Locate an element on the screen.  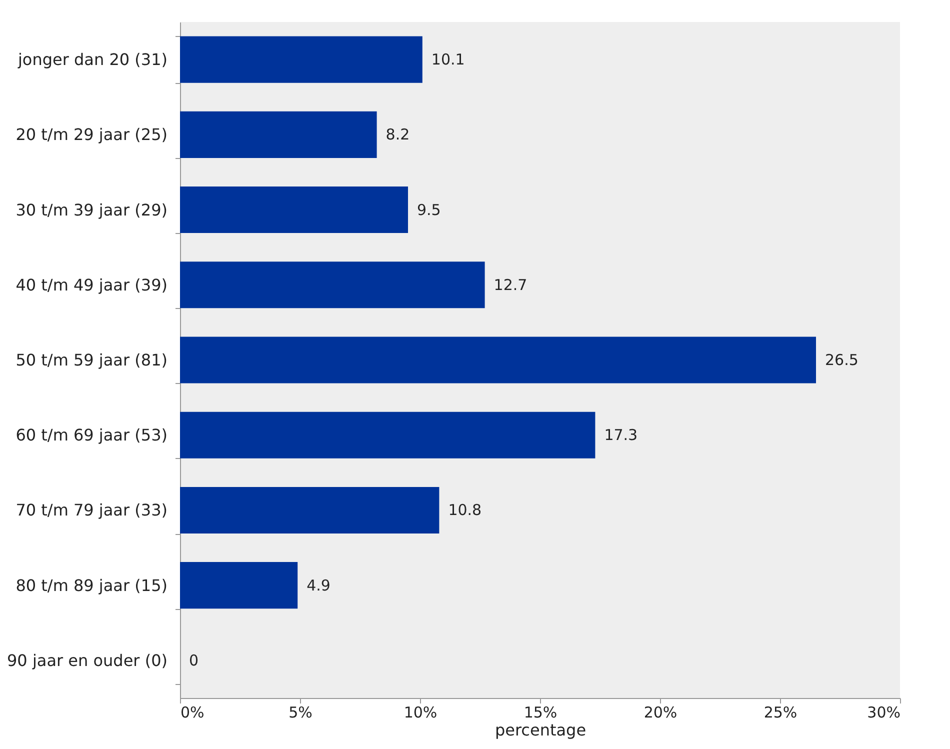
y-tick-label: 70 t/m 79 jaar (33) is located at coordinates (92, 510).